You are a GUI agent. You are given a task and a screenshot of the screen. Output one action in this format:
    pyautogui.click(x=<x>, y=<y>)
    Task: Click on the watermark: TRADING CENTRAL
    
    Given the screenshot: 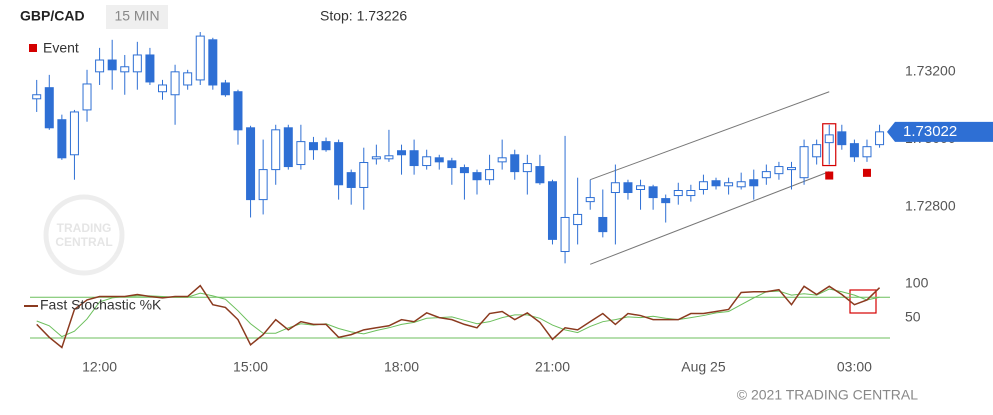 What is the action you would take?
    pyautogui.click(x=84, y=235)
    